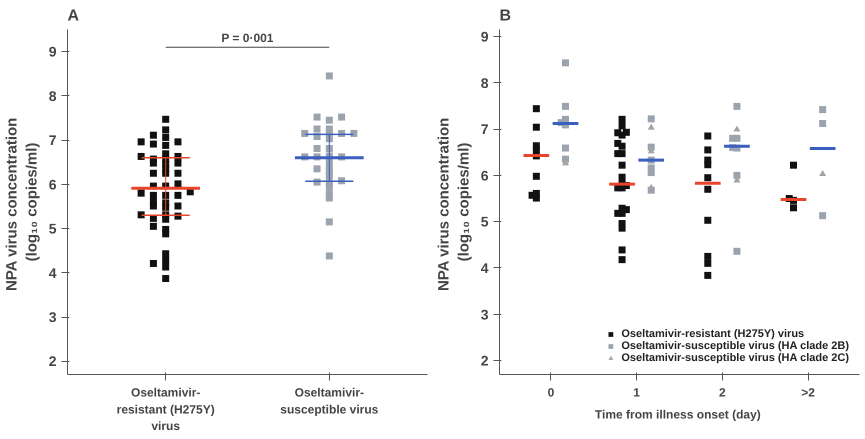  I want to click on chart-title: A, so click(74, 16).